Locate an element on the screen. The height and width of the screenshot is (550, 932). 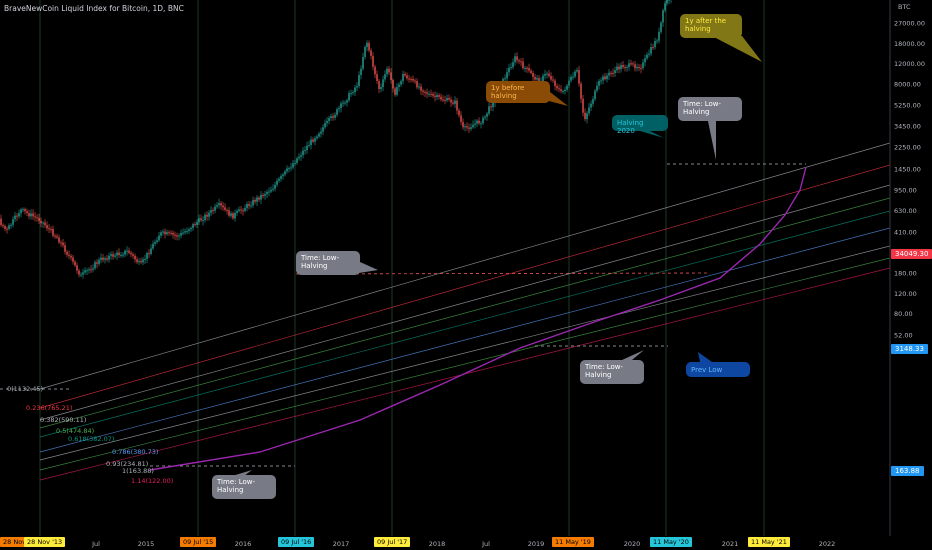
prev-low-note: Prev Low is located at coordinates (718, 369).